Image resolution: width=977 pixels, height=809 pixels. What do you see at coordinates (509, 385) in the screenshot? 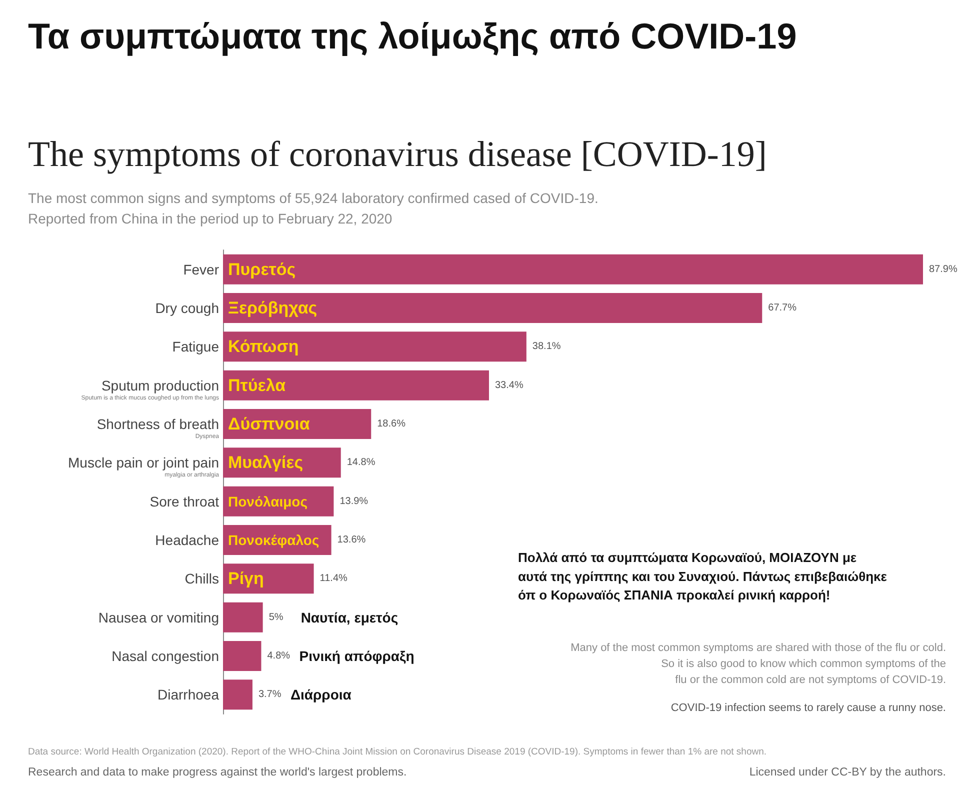
I see `data-label: 33.4%` at bounding box center [509, 385].